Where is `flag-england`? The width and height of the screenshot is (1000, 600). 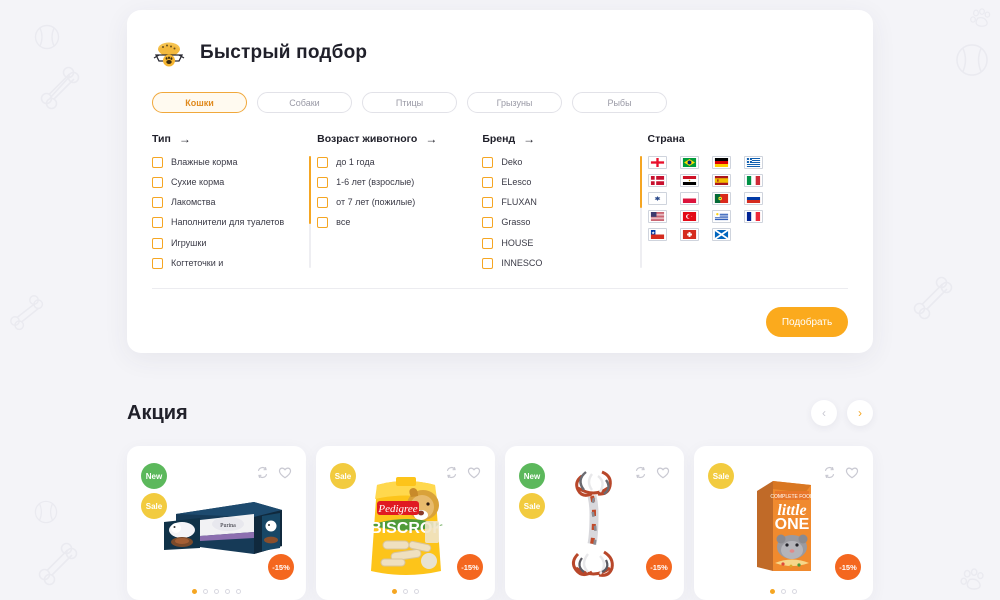
flag-england is located at coordinates (657, 162).